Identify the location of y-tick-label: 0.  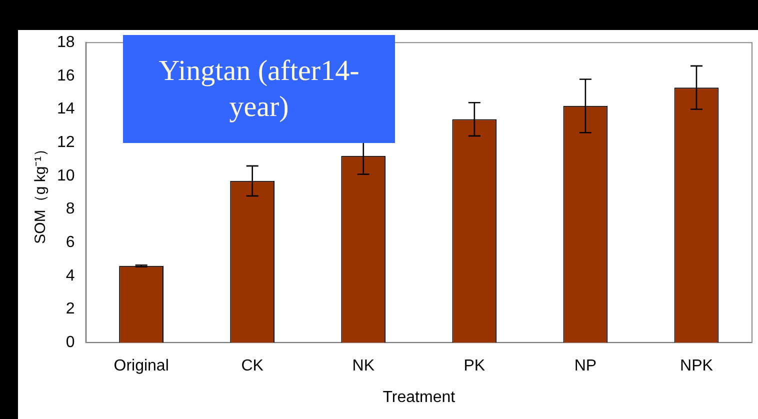
(70, 343).